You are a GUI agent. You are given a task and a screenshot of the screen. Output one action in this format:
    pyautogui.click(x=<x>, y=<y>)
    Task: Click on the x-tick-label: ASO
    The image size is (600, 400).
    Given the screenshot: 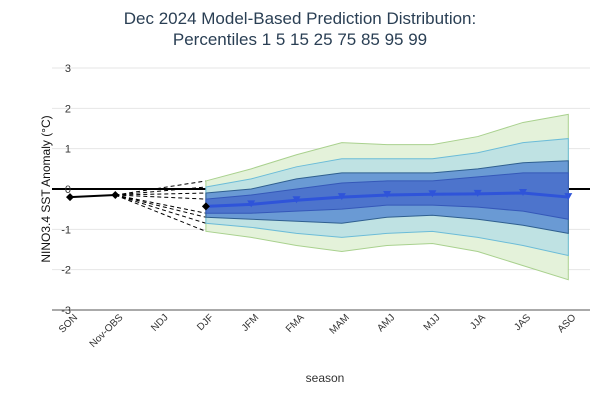 What is the action you would take?
    pyautogui.click(x=567, y=323)
    